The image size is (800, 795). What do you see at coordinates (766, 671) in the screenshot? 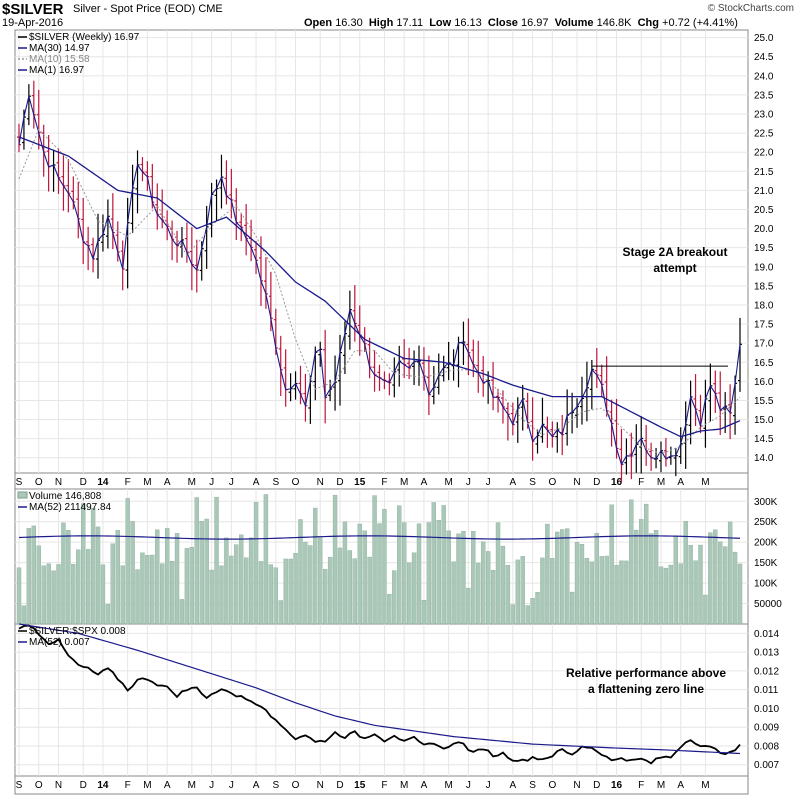
I see `ratio-tick-label: 0.012` at bounding box center [766, 671].